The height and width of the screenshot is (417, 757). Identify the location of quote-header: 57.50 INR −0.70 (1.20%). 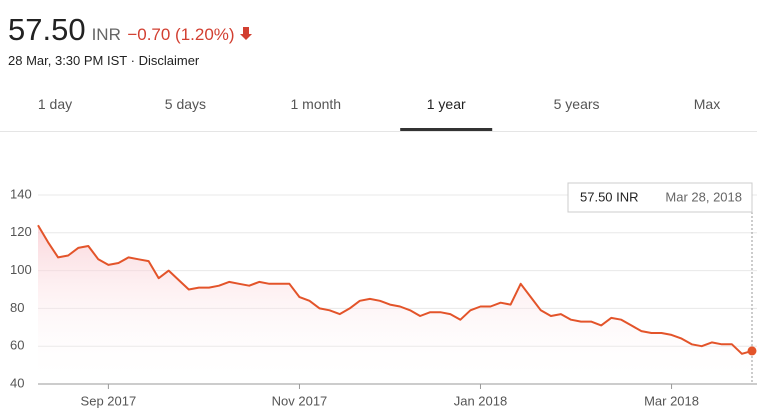
(130, 30).